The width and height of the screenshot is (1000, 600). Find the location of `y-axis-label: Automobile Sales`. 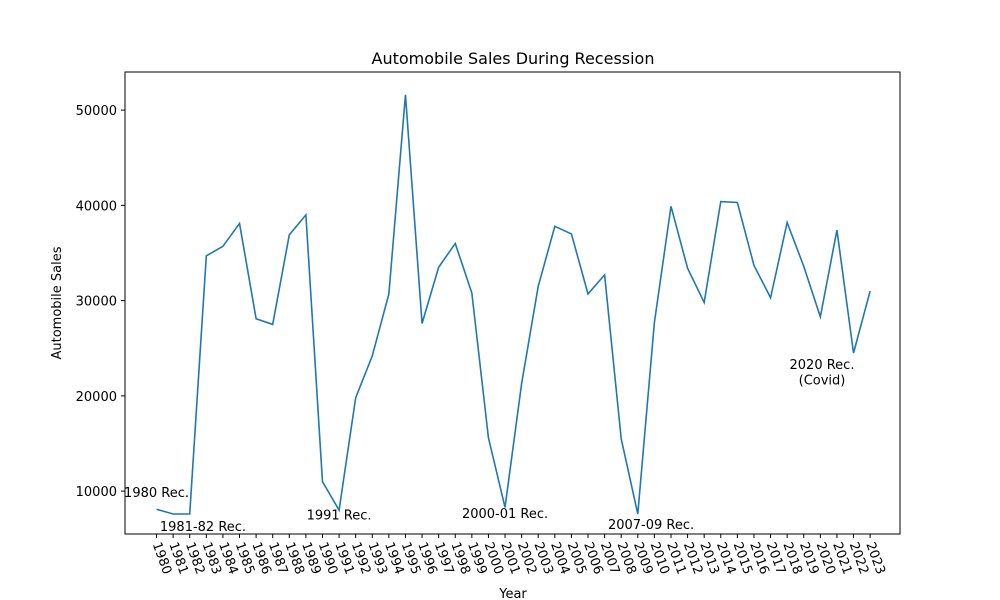

y-axis-label: Automobile Sales is located at coordinates (57, 302).